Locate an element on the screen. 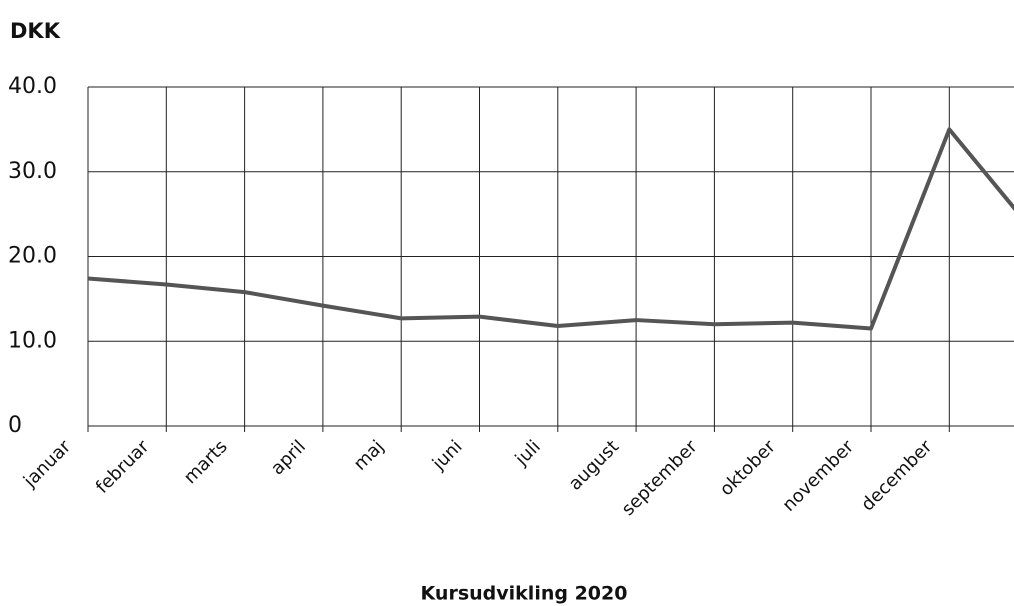 This screenshot has width=1014, height=606. y-tick-label: 40.0 is located at coordinates (32, 86).